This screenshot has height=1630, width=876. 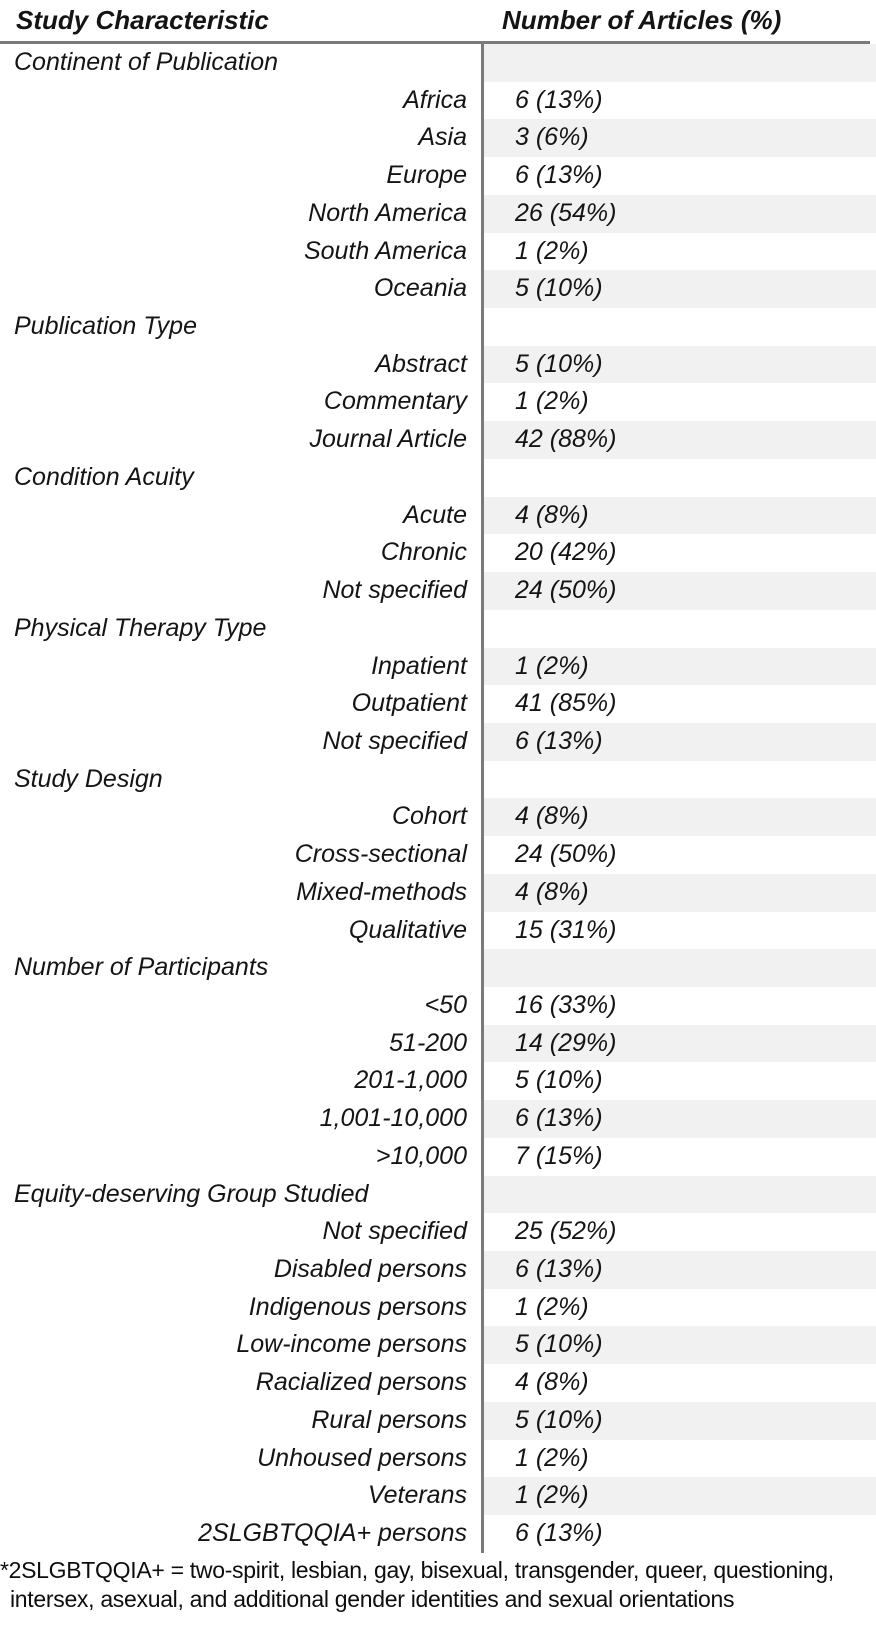 I want to click on section-row: Continent of Publication, so click(x=438, y=63).